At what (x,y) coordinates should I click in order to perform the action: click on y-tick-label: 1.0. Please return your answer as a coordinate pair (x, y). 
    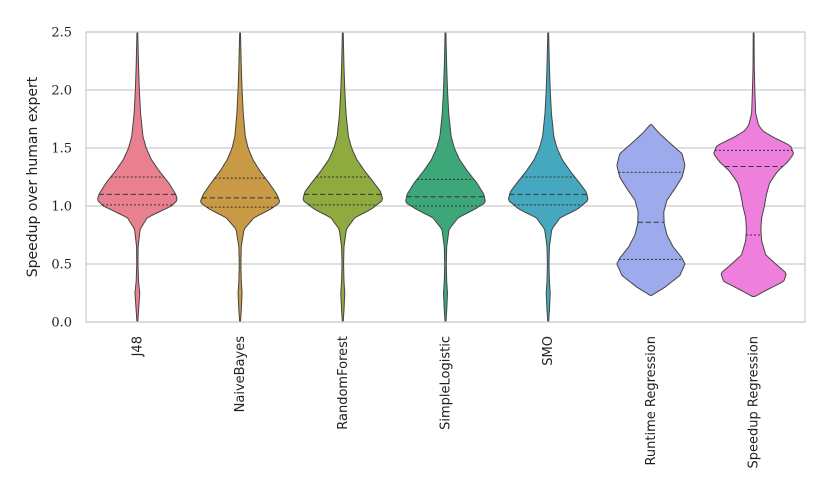
    Looking at the image, I should click on (61, 207).